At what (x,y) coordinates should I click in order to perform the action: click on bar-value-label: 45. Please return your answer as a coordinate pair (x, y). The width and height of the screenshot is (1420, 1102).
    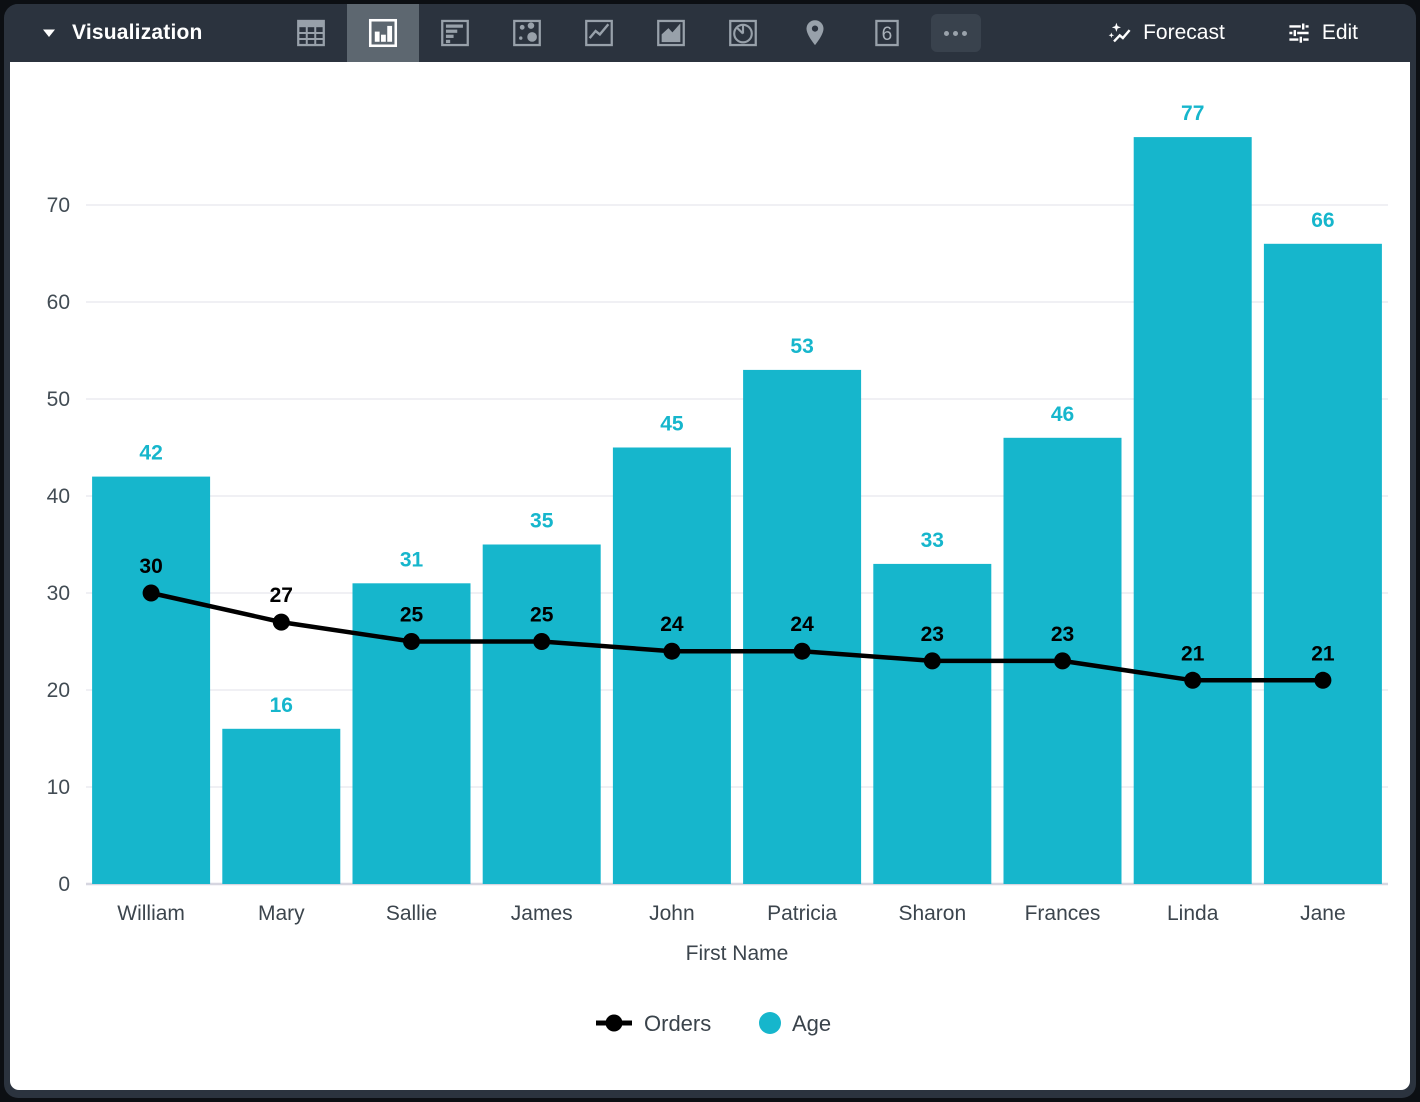
    Looking at the image, I should click on (672, 424).